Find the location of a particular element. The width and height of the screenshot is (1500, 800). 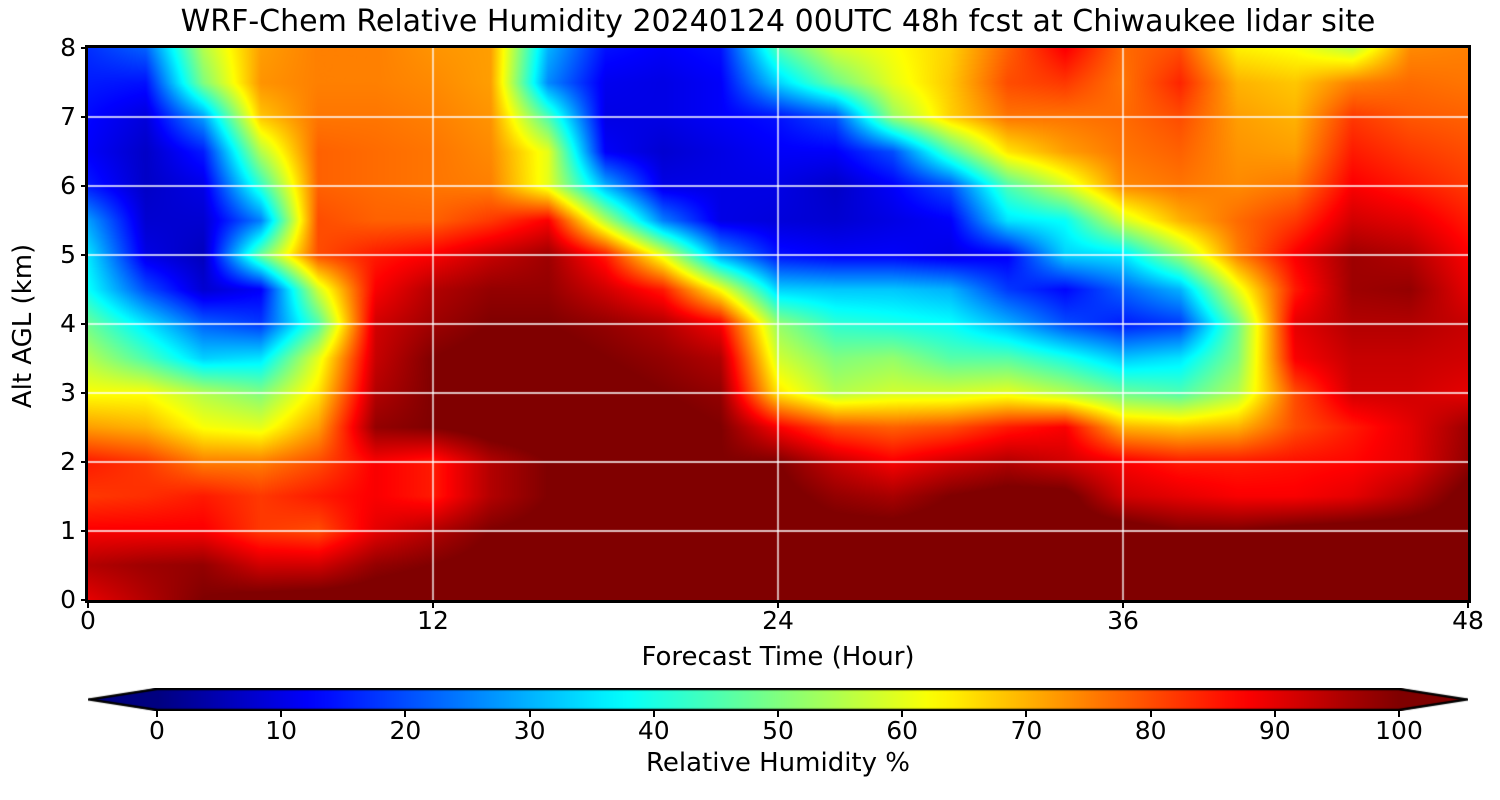

colorbar-tick-label: 50 is located at coordinates (778, 730).